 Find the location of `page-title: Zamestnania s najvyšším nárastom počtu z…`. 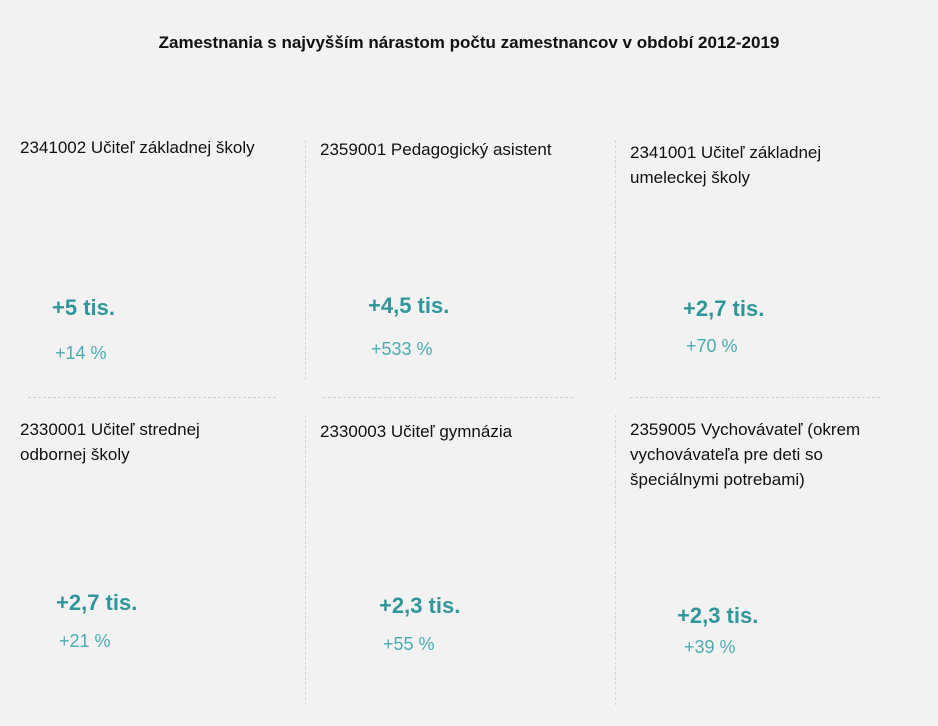

page-title: Zamestnania s najvyšším nárastom počtu z… is located at coordinates (469, 42).